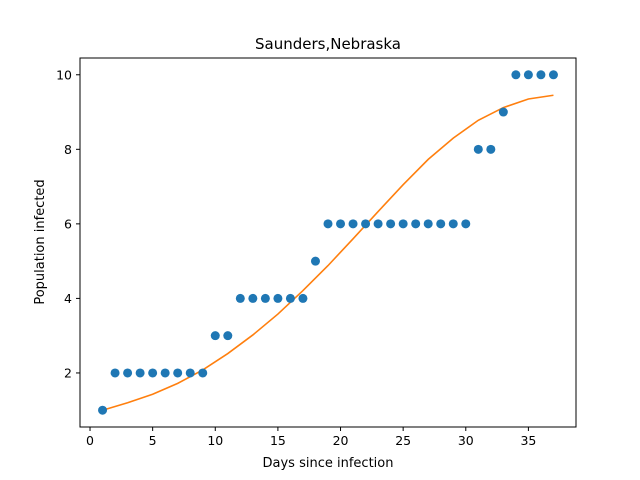 Image resolution: width=640 pixels, height=480 pixels. I want to click on x-tick-label: 0, so click(90, 440).